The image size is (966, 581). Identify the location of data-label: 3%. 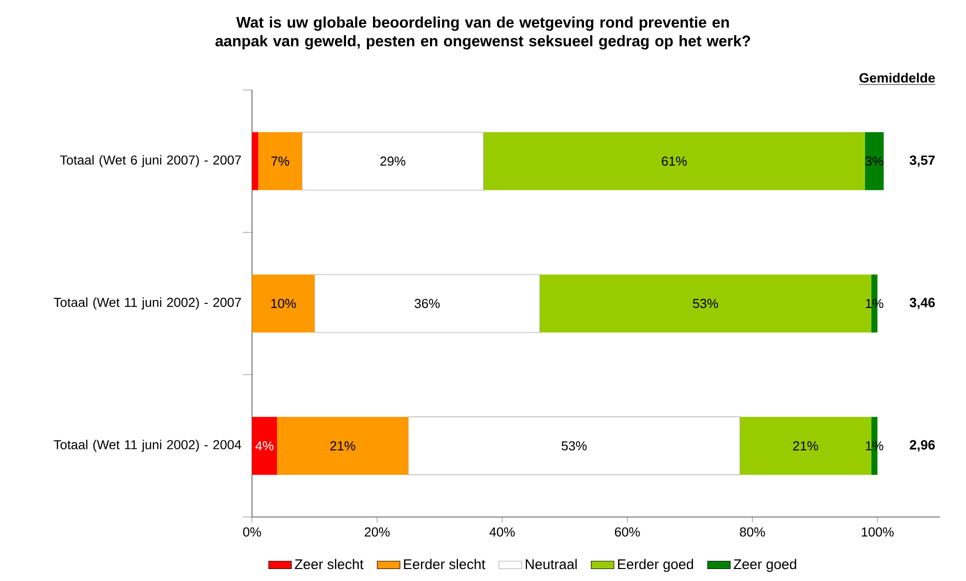
(874, 161).